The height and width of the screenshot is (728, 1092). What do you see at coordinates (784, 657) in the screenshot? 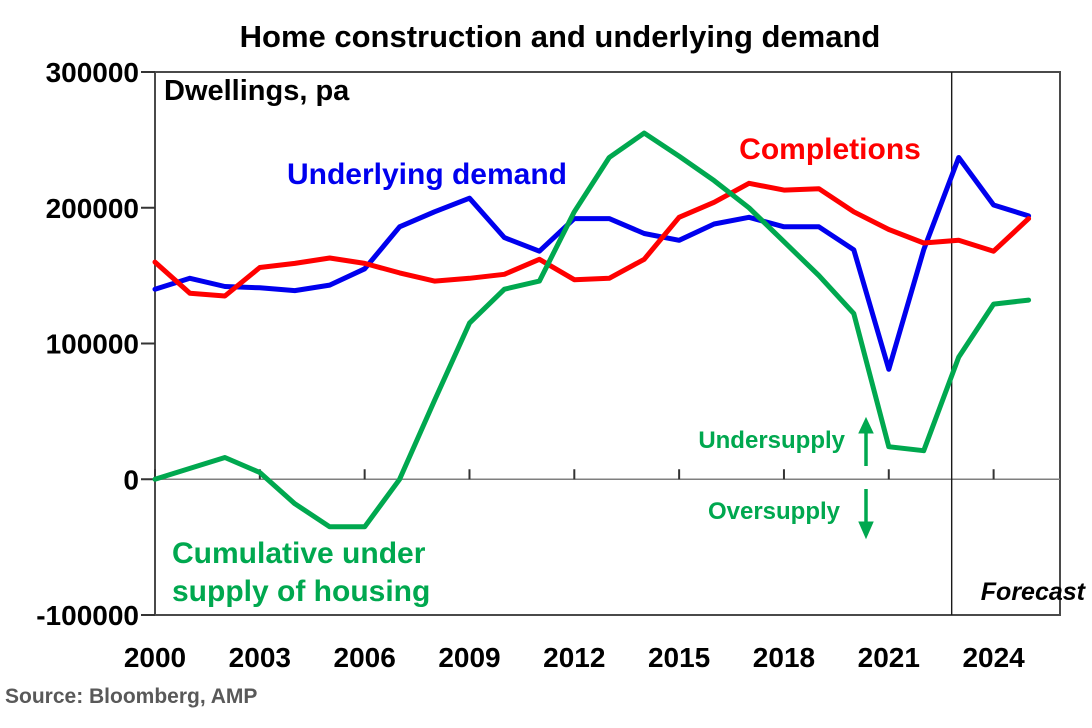
I see `x-tick-label: 2018` at bounding box center [784, 657].